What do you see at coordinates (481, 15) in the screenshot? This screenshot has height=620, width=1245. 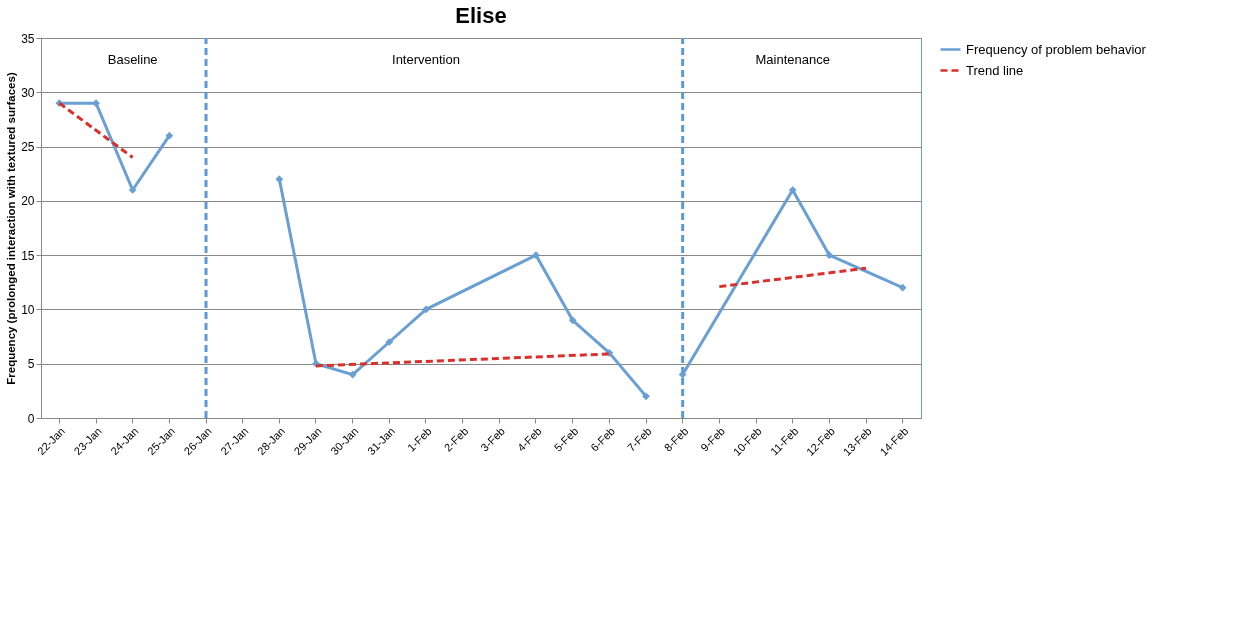 I see `chart-title: Elise` at bounding box center [481, 15].